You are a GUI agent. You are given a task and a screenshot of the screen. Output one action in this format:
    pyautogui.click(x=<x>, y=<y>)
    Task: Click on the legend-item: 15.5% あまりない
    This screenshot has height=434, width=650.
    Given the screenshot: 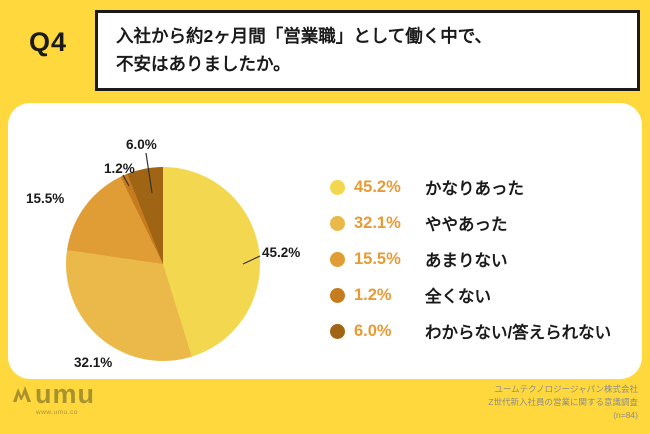 What is the action you would take?
    pyautogui.click(x=470, y=259)
    